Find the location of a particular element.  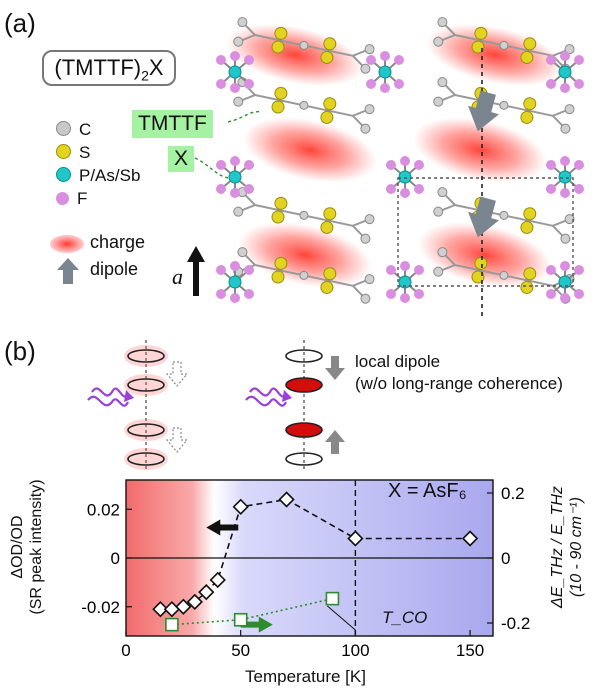

fluorine-dot-icon is located at coordinates (62, 198).